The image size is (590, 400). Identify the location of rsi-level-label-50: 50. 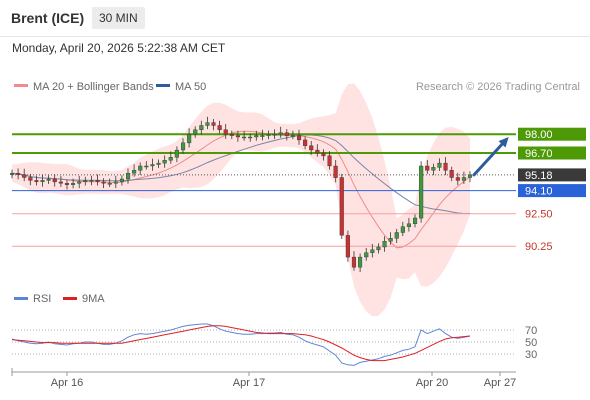
(531, 343).